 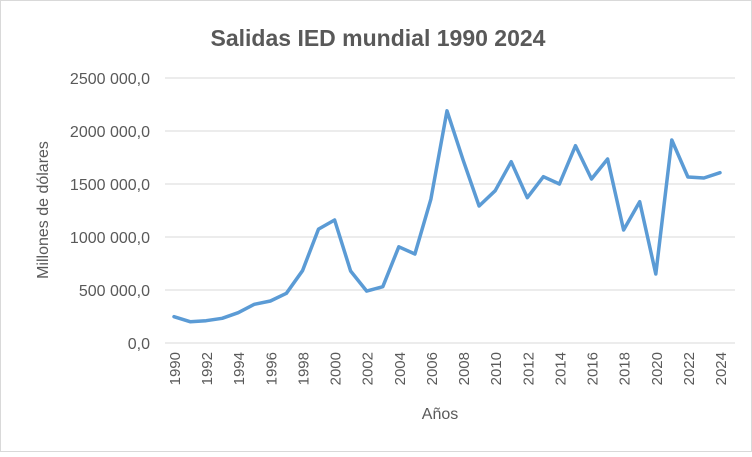 I want to click on x-tick-label: 2024, so click(x=721, y=368).